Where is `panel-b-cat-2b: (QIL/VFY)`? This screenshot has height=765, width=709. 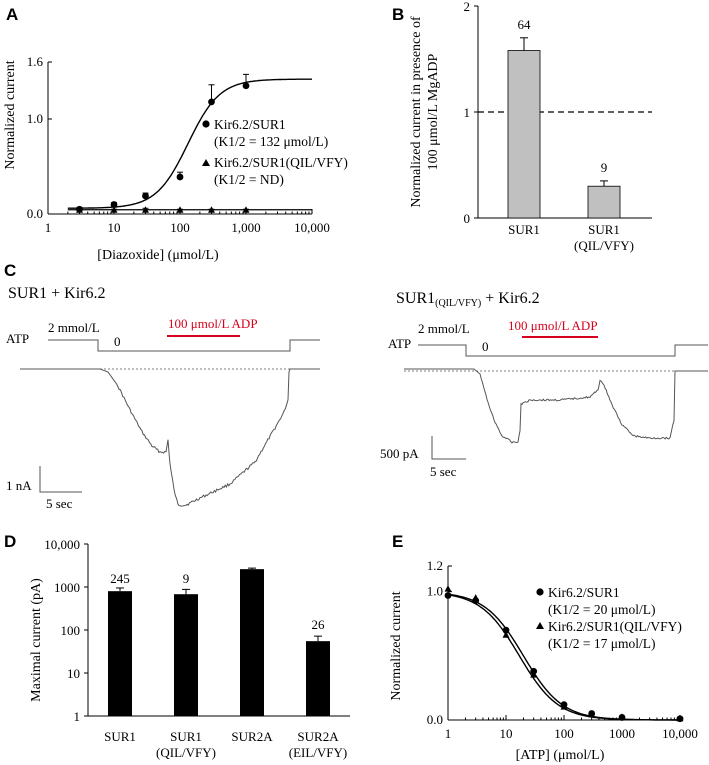
panel-b-cat-2b: (QIL/VFY) is located at coordinates (604, 245).